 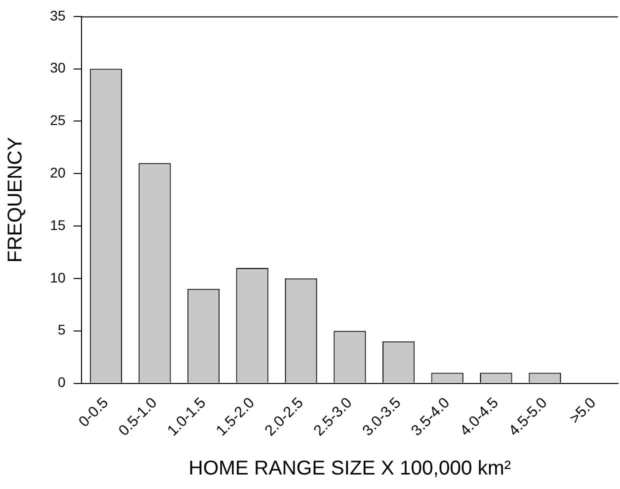 I want to click on y-axis-title: FREQUENCY, so click(x=15, y=200).